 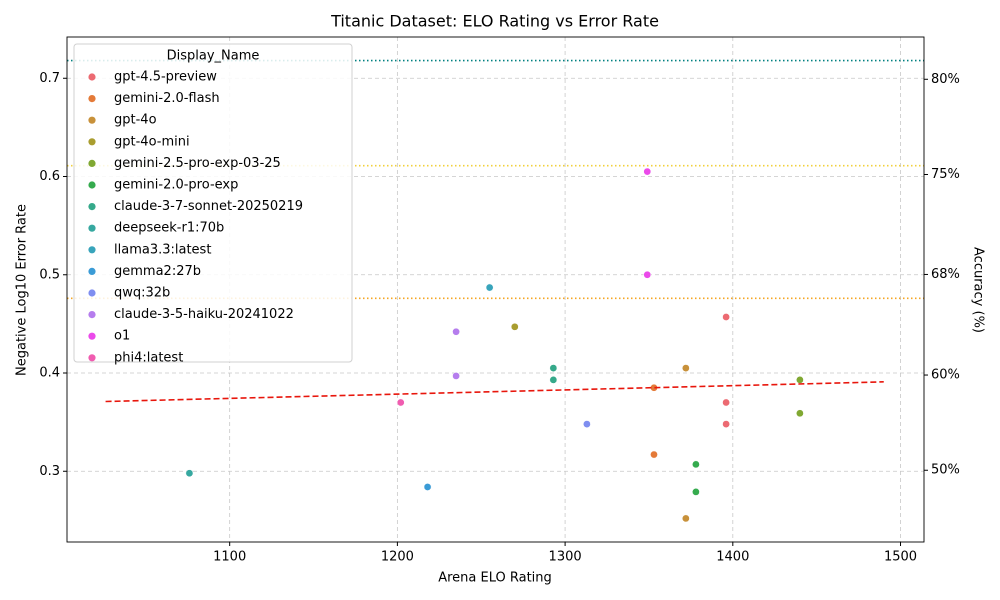 What do you see at coordinates (169, 228) in the screenshot?
I see `legend-label: deepseek-r1:70b` at bounding box center [169, 228].